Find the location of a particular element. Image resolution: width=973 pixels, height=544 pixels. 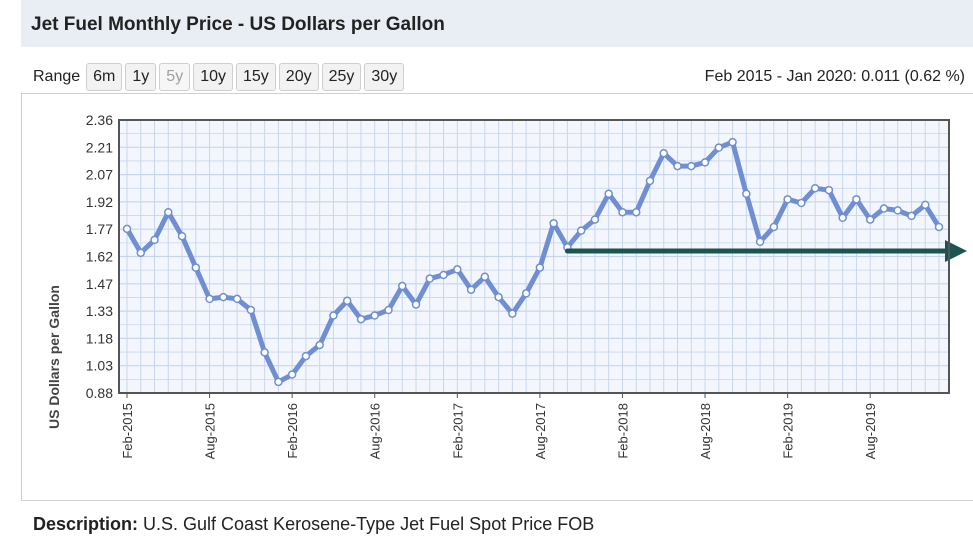

x-tick-label: Feb-2018 is located at coordinates (622, 431).